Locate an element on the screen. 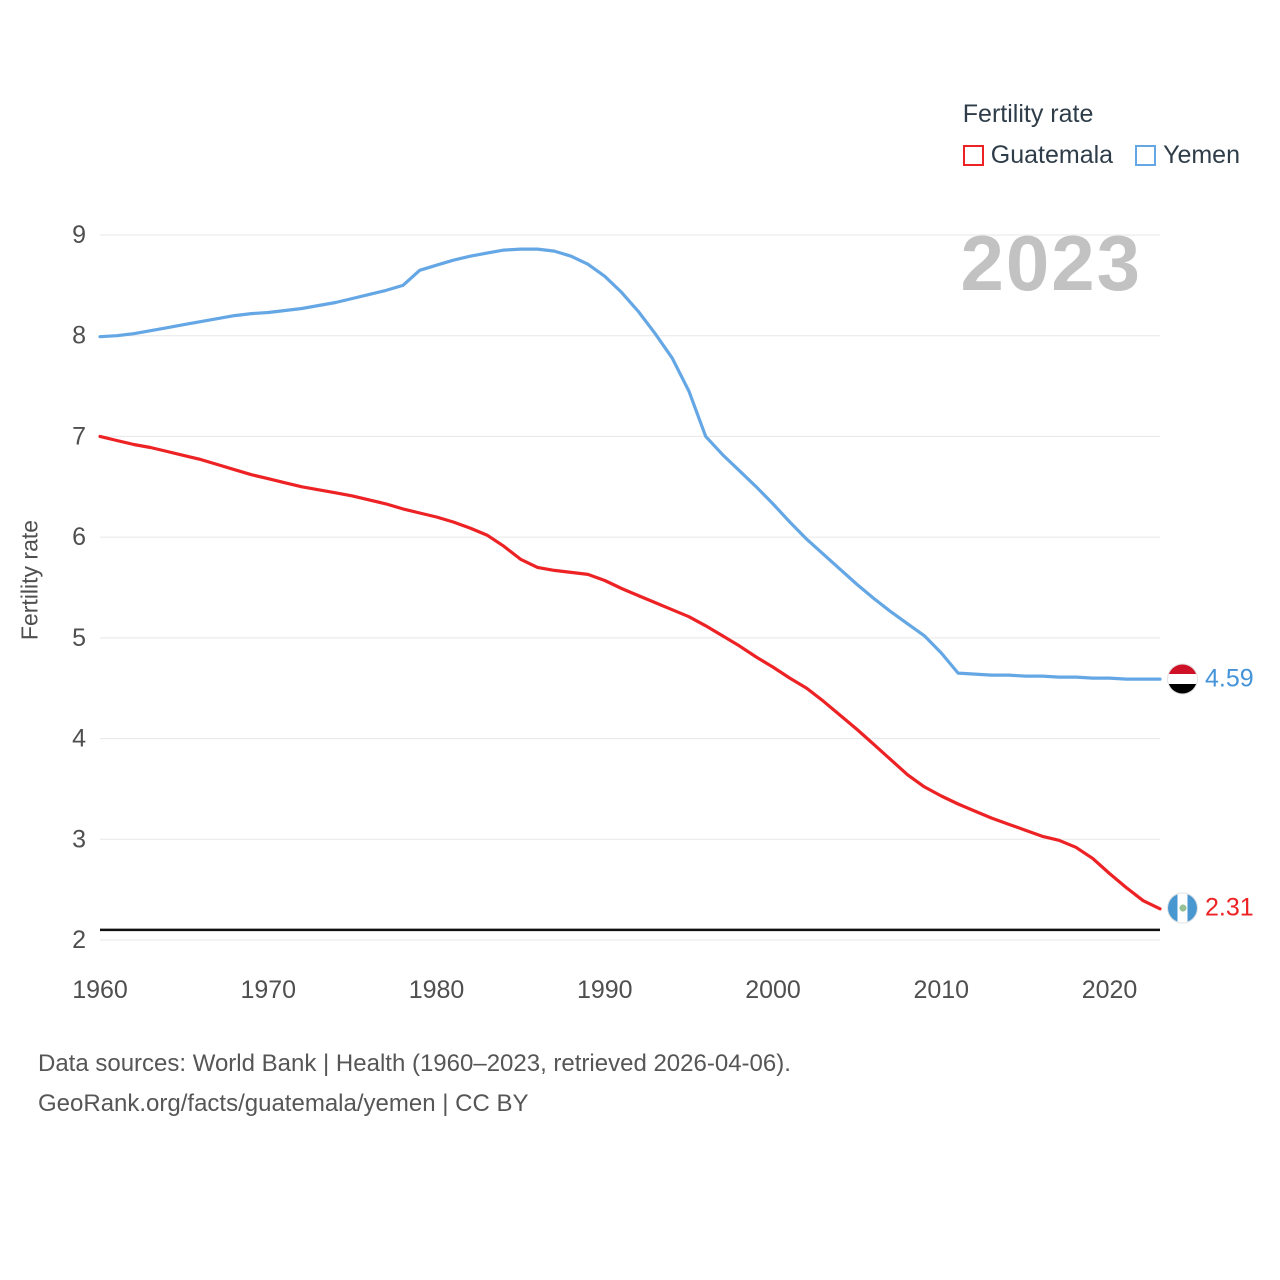  y-tick-label-4: 4 is located at coordinates (79, 739).